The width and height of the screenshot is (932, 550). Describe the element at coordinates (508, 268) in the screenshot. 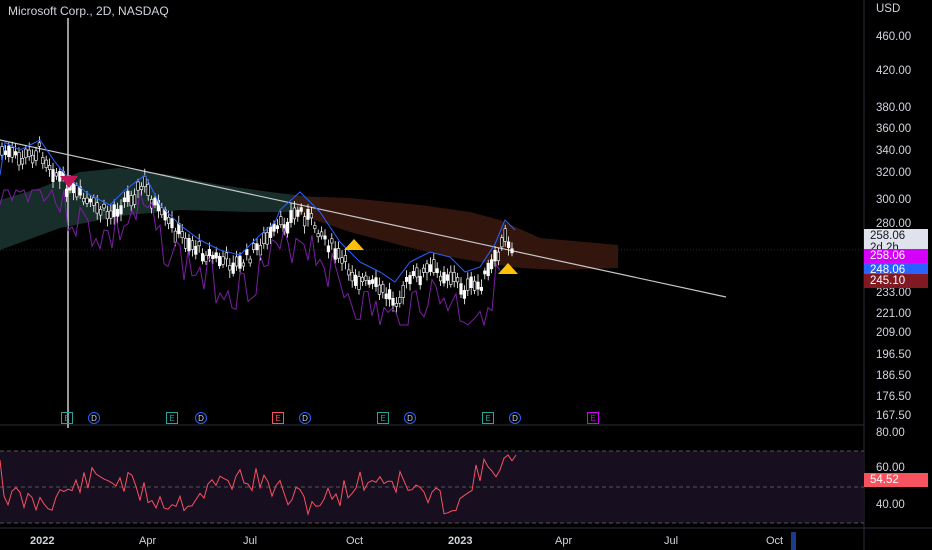

I see `buy-signal` at that location.